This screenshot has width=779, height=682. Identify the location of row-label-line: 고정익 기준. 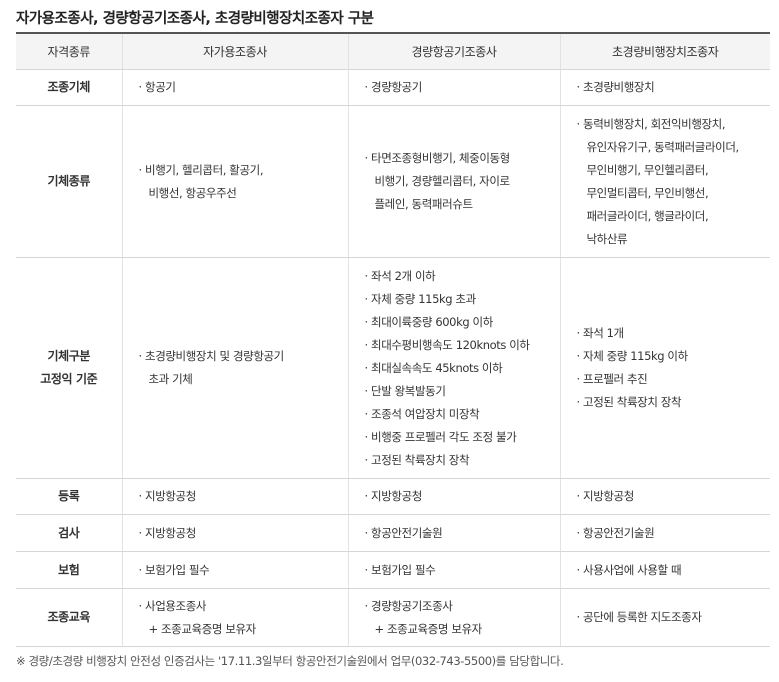
(69, 379).